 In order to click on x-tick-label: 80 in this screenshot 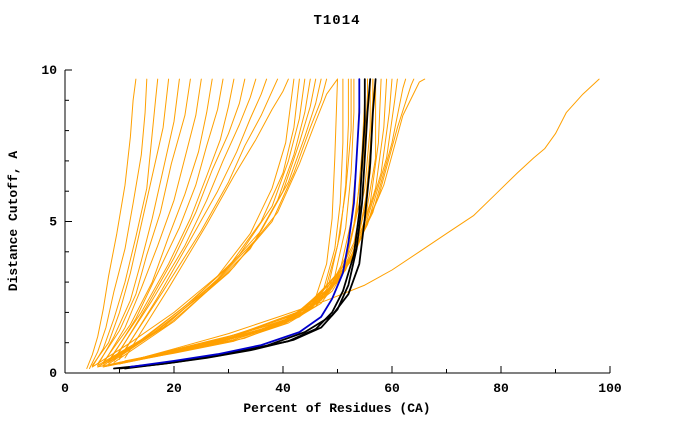, I will do `click(501, 388)`.